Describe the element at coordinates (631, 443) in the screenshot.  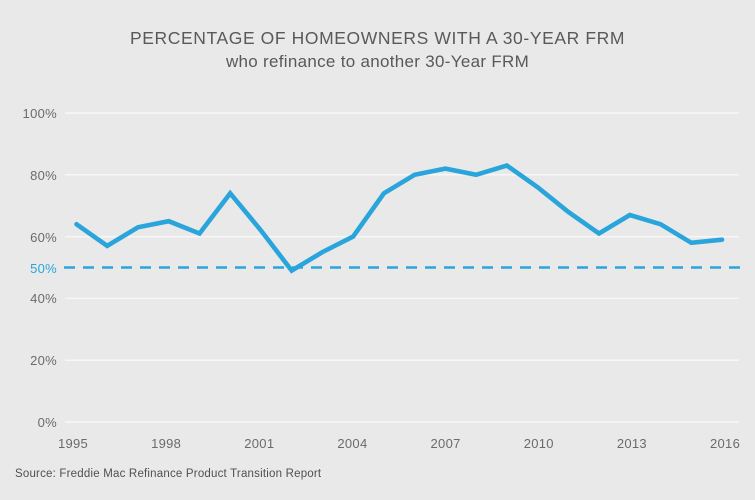
I see `x-tick-label: 2013` at that location.